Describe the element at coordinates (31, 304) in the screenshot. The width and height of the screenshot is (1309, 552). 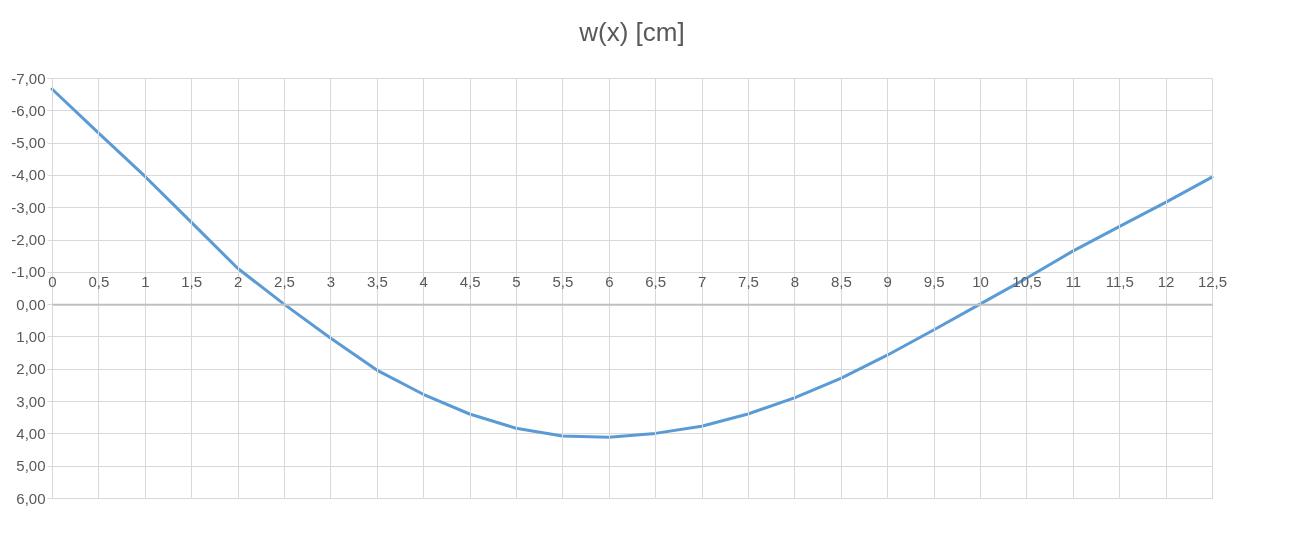
I see `y-tick-label: 0,00` at that location.